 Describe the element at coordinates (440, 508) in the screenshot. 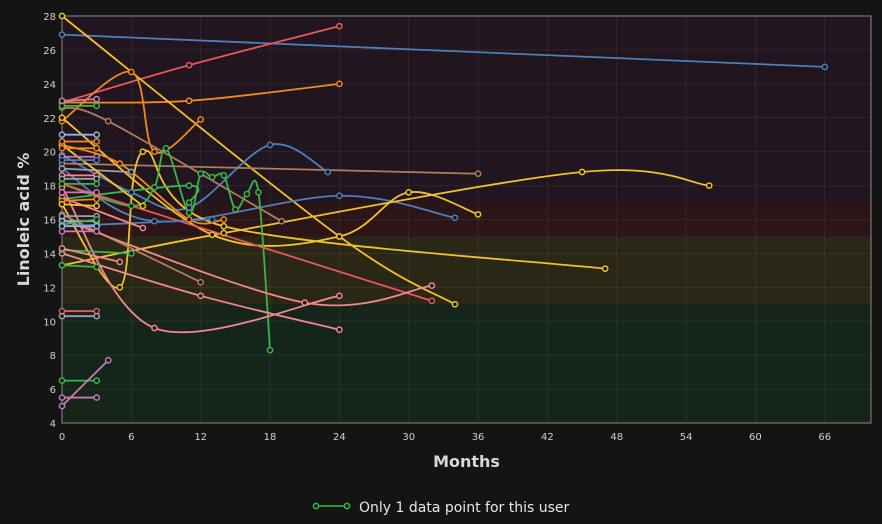

I see `legend: Only 1 data point for this user` at that location.